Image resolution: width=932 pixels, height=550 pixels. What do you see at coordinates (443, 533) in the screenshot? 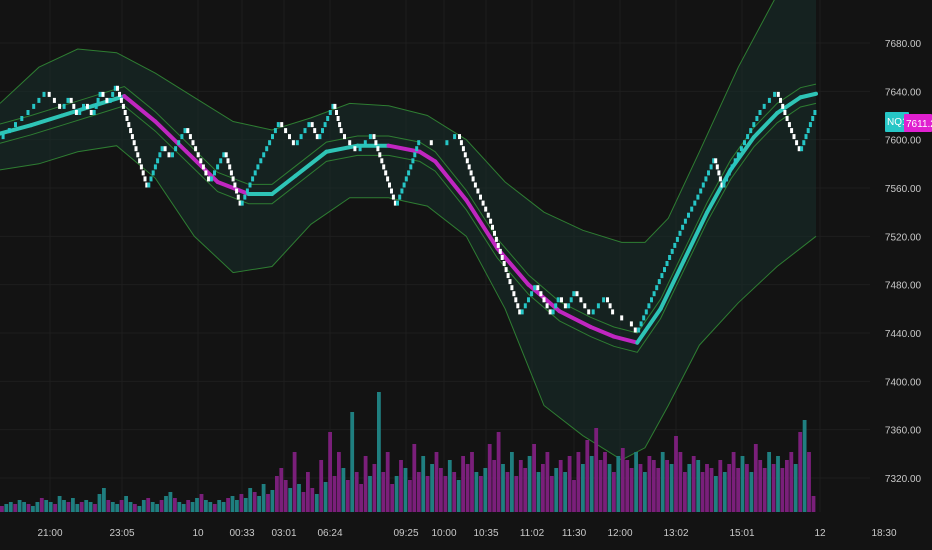
I see `x-tick-label: 10:00` at bounding box center [443, 533].